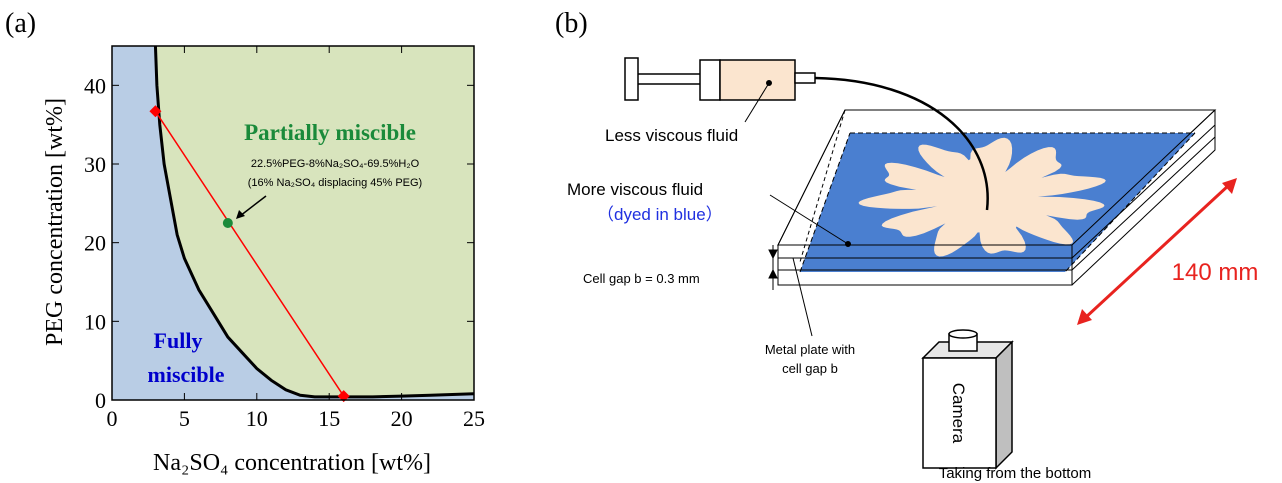  I want to click on label: （dyed in blue）, so click(660, 214).